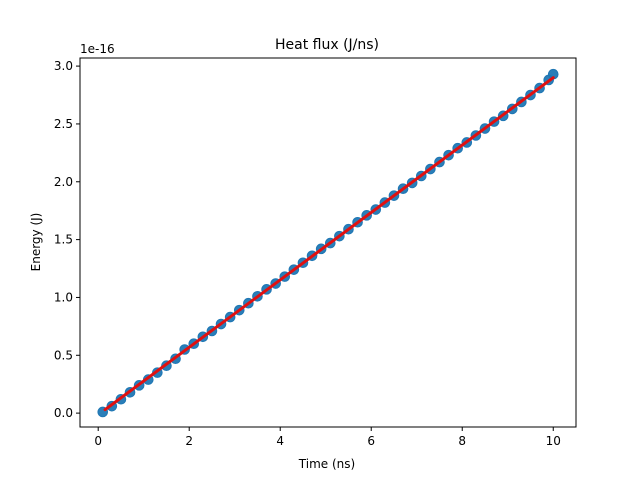 This screenshot has height=484, width=640. What do you see at coordinates (462, 441) in the screenshot?
I see `x-tick-label: 8` at bounding box center [462, 441].